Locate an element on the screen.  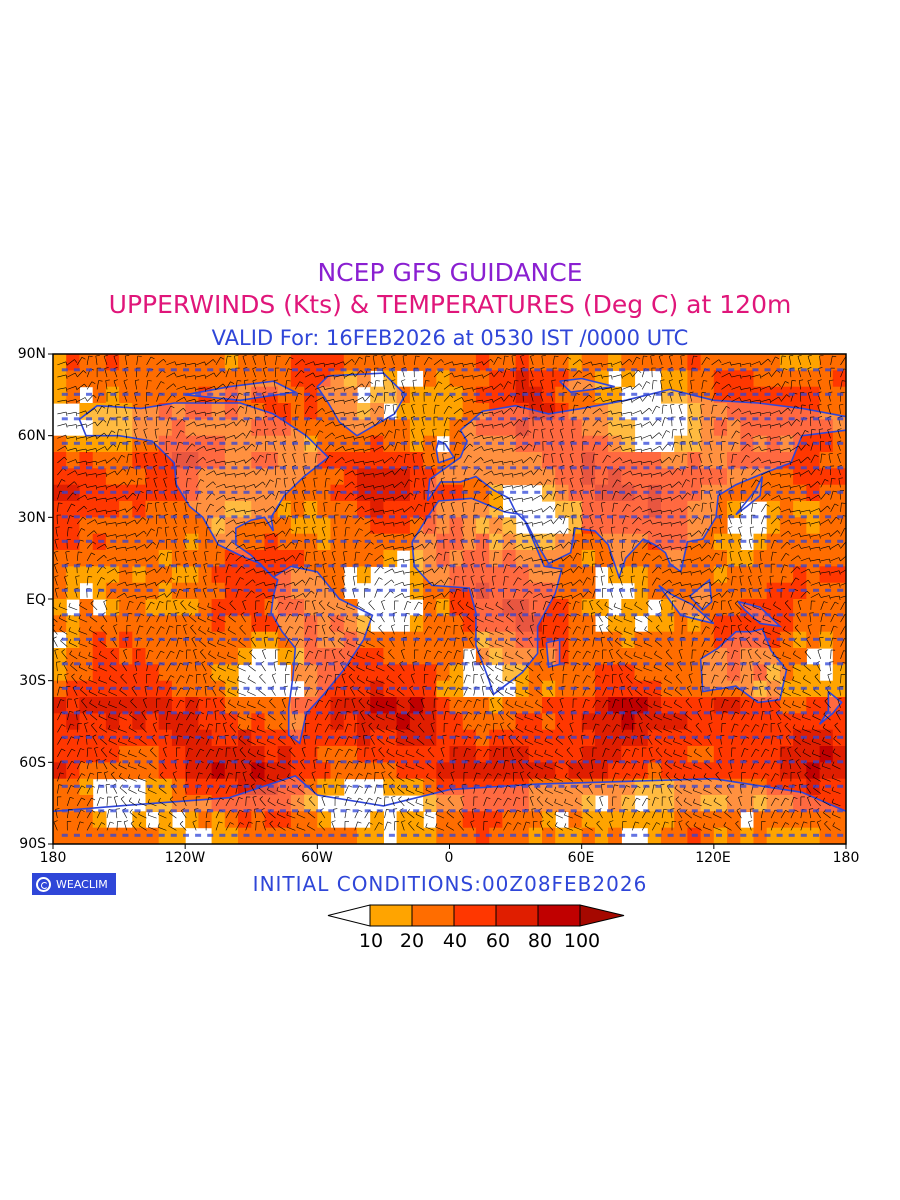
title-line-1: NCEP GFS GUIDANCE is located at coordinates (450, 272).